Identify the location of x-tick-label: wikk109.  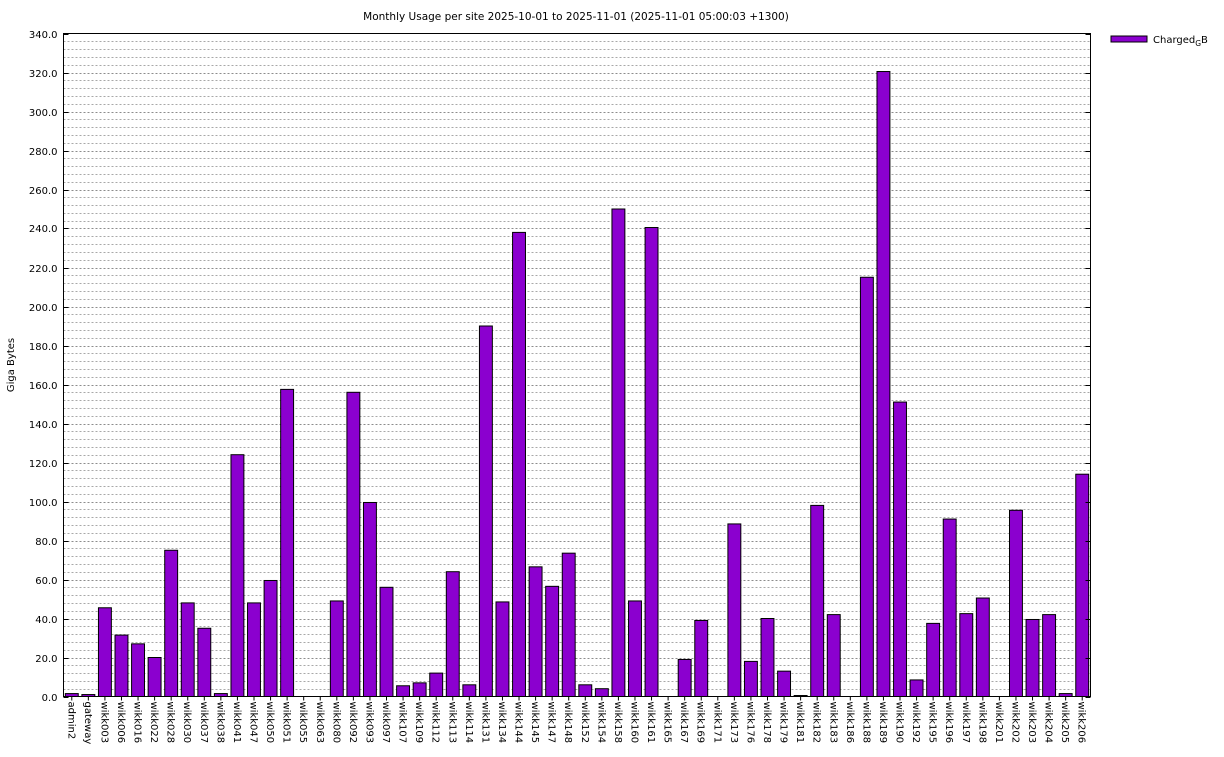
(418, 723).